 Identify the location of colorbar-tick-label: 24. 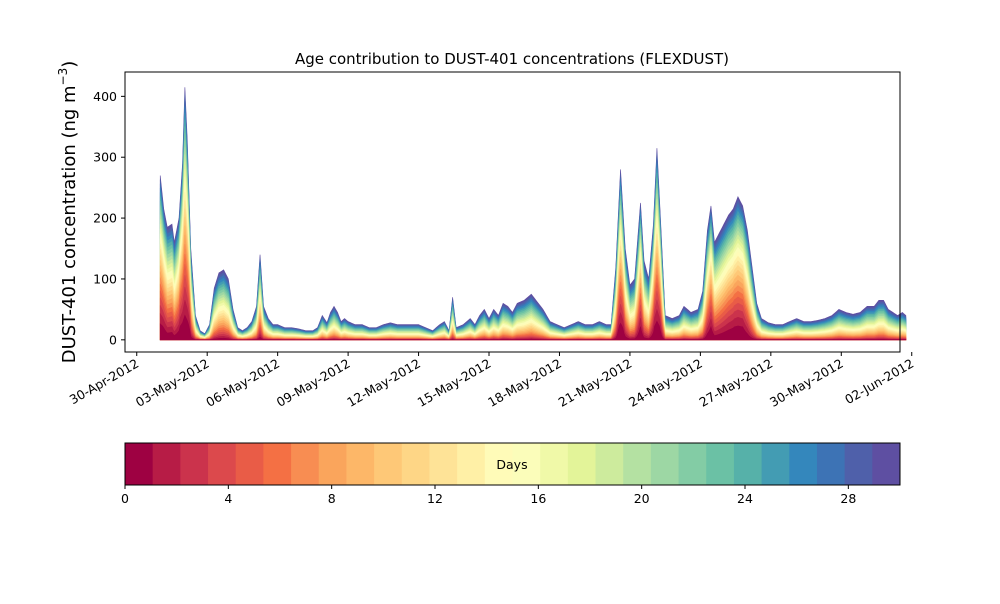
(745, 498).